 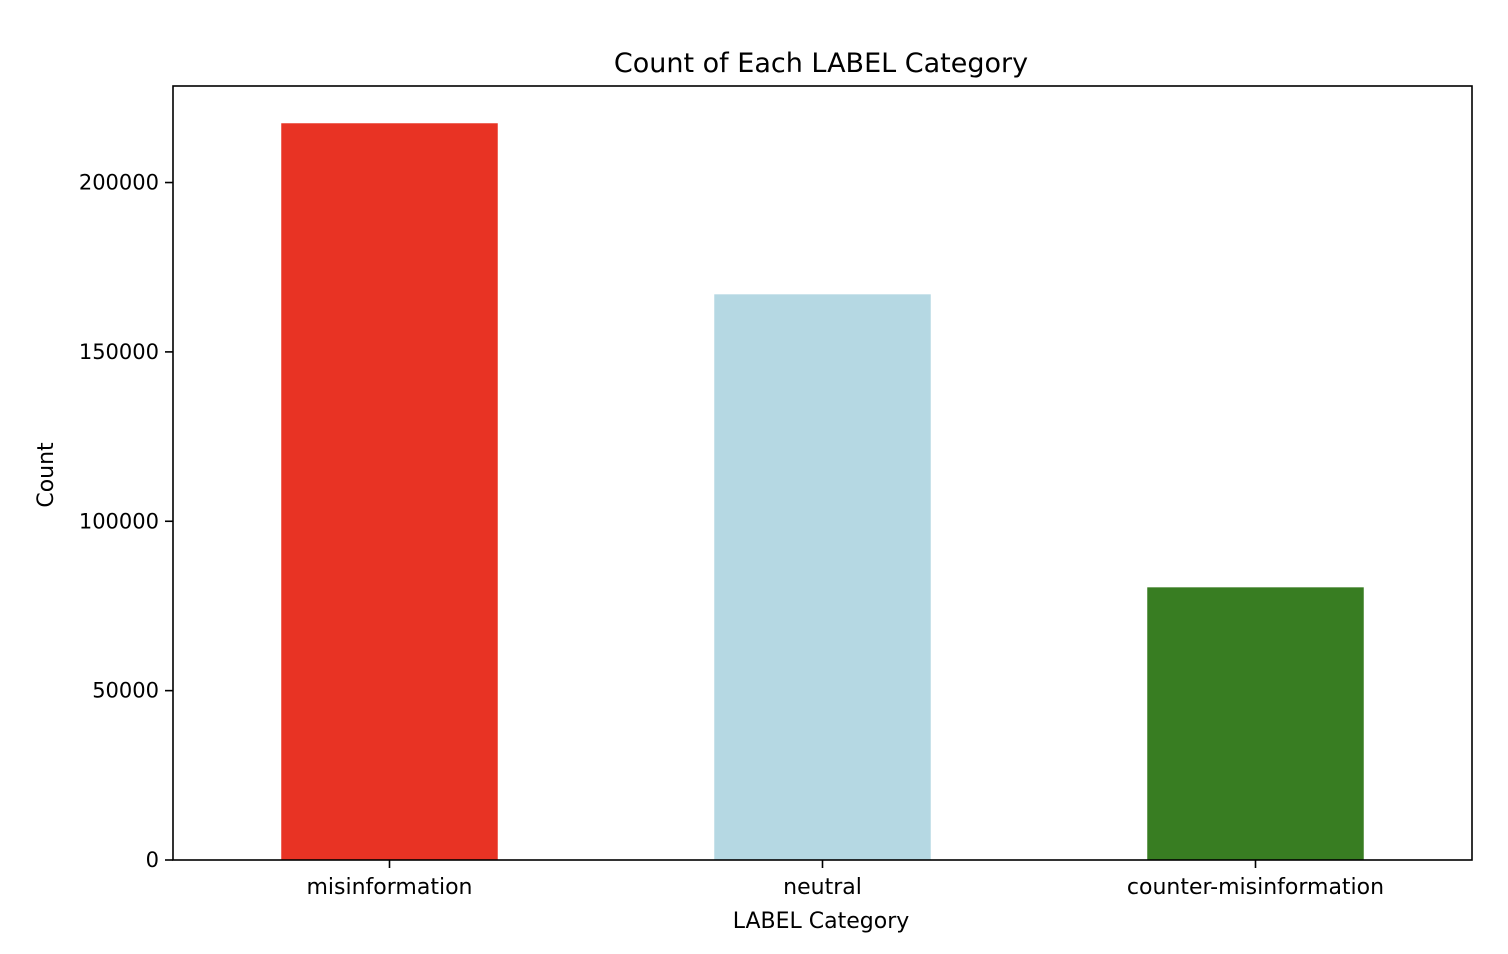 What do you see at coordinates (390, 887) in the screenshot?
I see `x-tick-label: misinformation` at bounding box center [390, 887].